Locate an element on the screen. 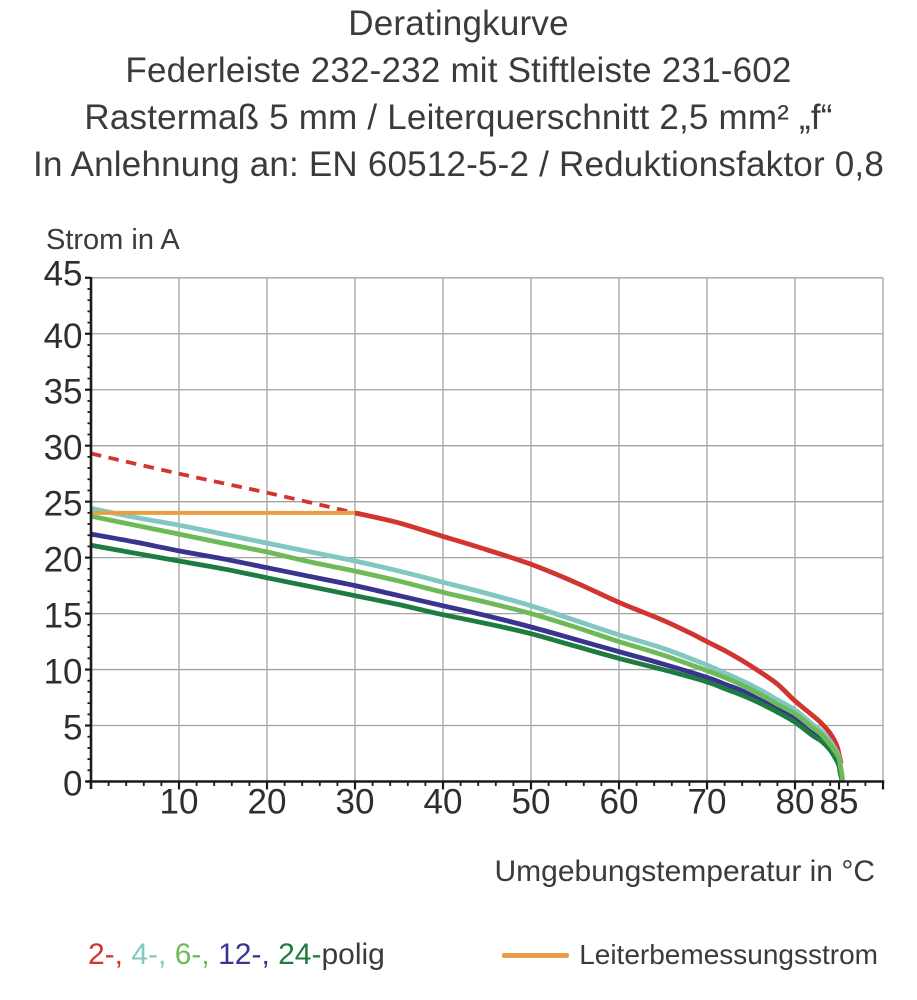  x-tick-label-80: 80 is located at coordinates (795, 802).